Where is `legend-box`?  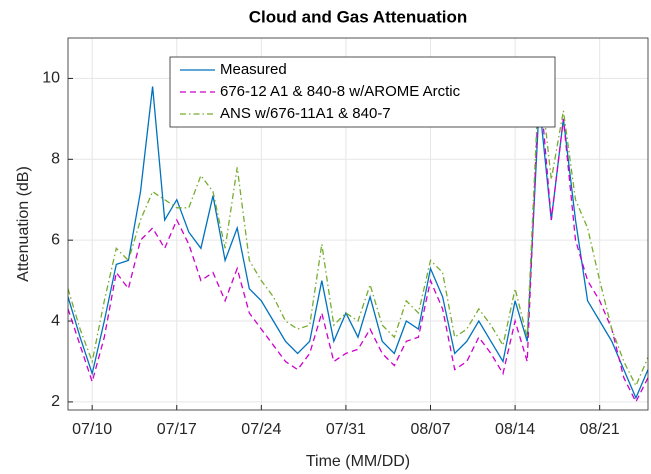 legend-box is located at coordinates (362, 92).